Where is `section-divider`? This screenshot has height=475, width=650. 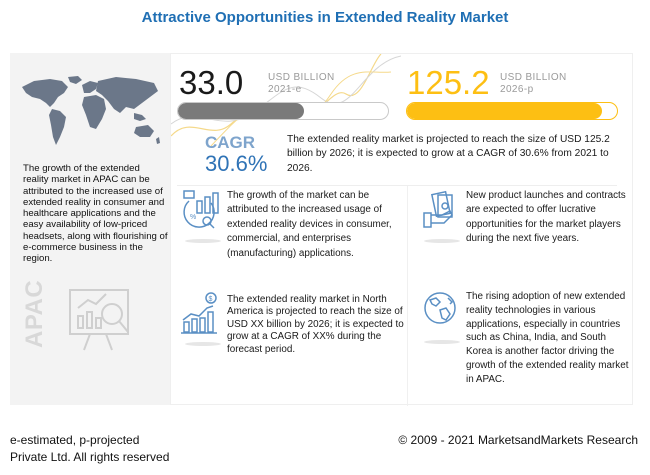 section-divider is located at coordinates (397, 185).